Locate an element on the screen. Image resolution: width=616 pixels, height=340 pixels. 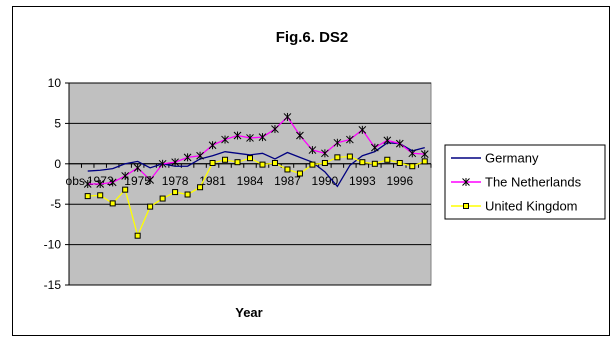
legend-item: United Kingdom is located at coordinates (514, 206).